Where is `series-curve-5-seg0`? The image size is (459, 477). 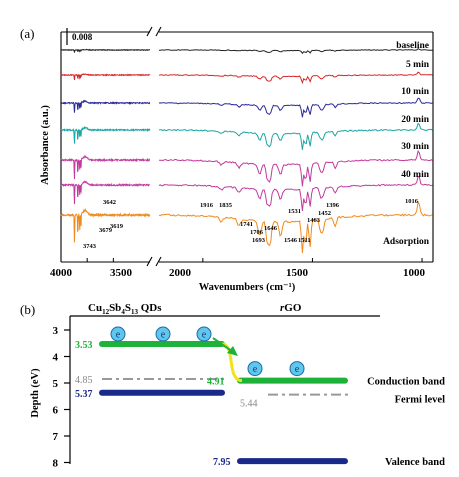
series-curve-5-seg0 is located at coordinates (105, 192).